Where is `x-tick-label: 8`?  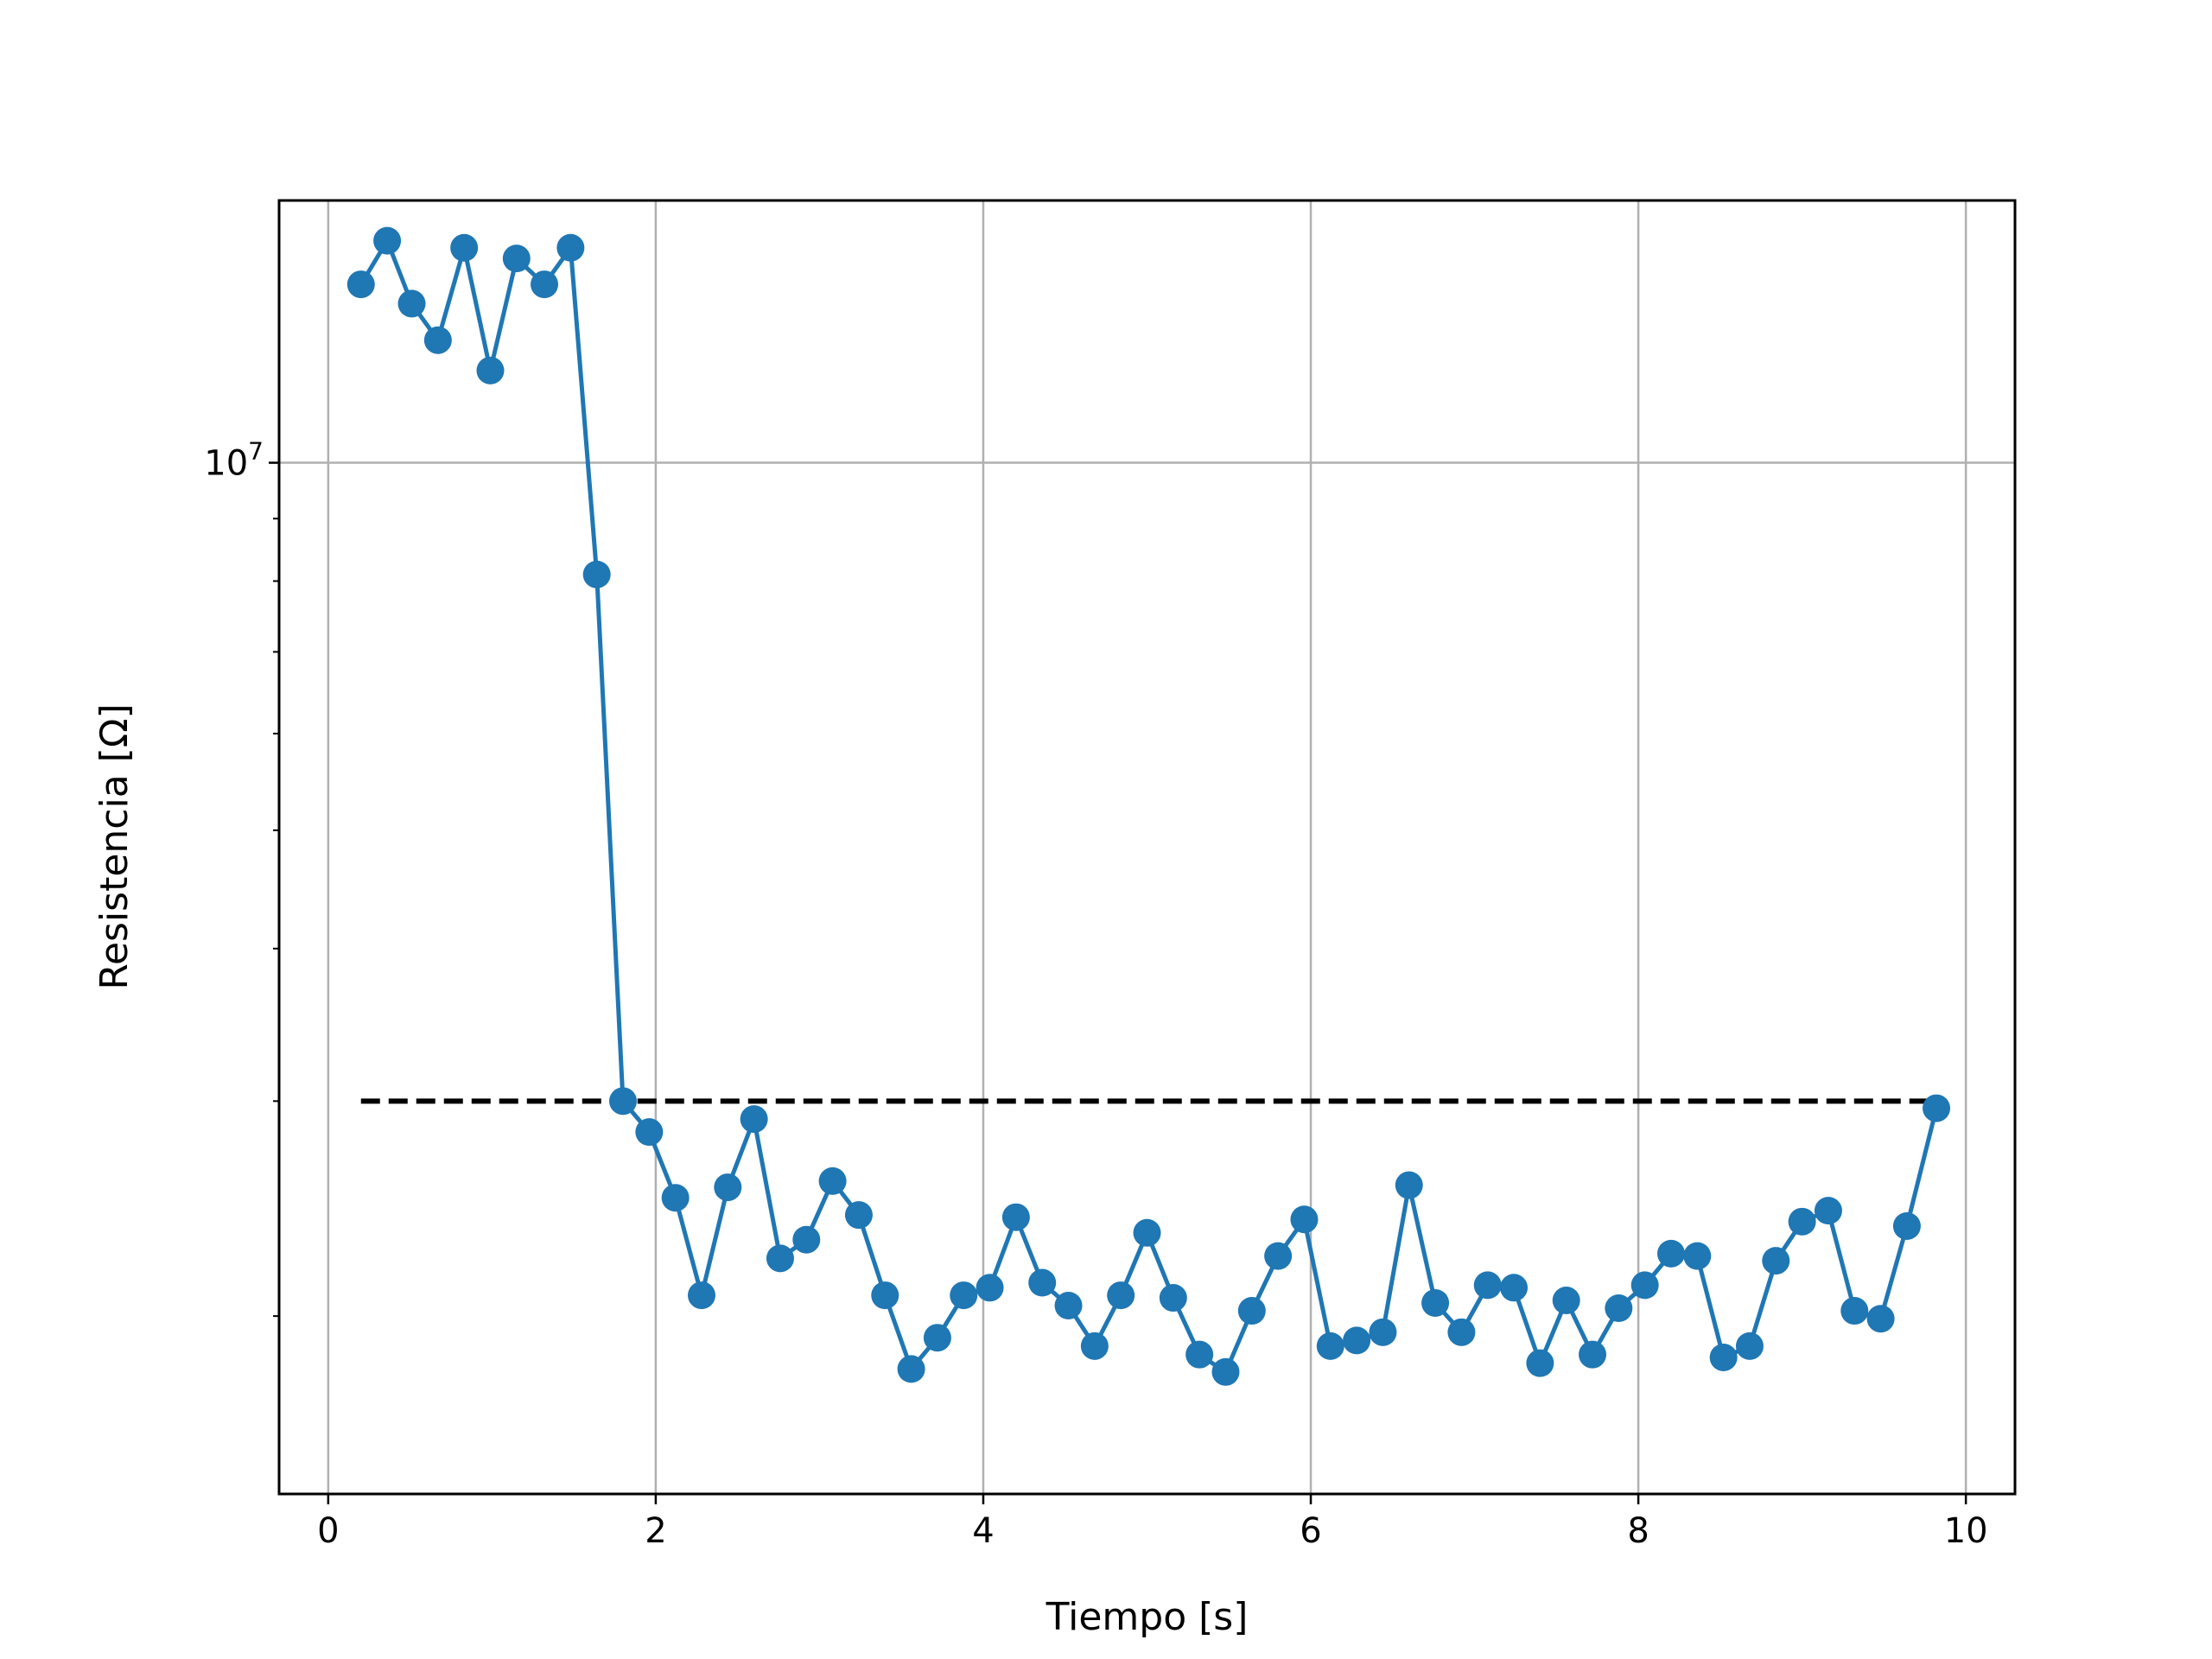
x-tick-label: 8 is located at coordinates (1638, 1531).